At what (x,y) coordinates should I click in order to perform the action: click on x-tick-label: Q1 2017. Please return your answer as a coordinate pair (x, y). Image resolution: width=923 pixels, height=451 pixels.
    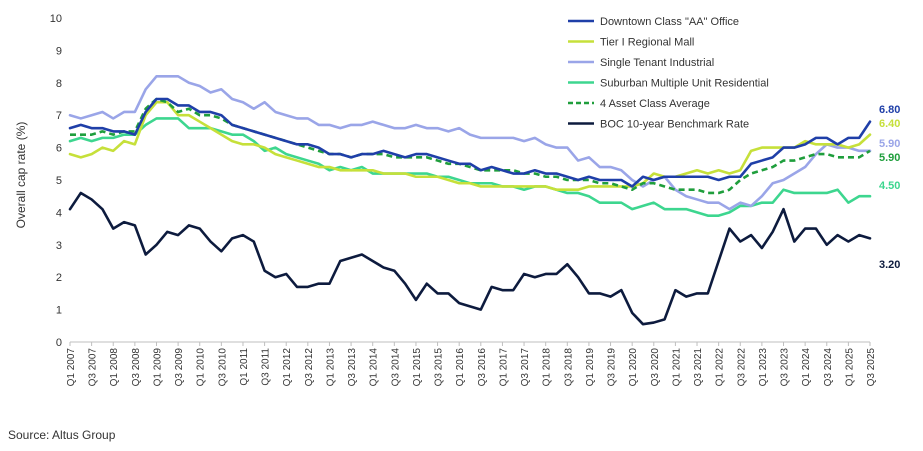
    Looking at the image, I should click on (503, 367).